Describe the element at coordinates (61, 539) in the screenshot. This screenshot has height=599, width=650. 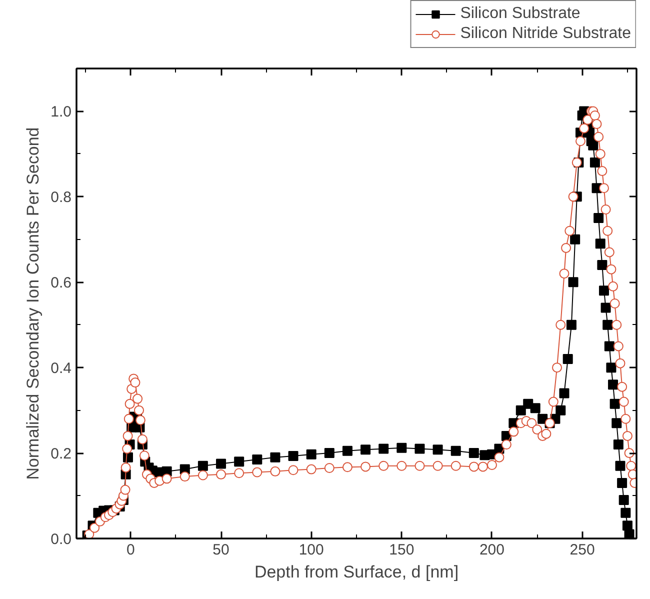
I see `y-tick-label: 0.0` at that location.